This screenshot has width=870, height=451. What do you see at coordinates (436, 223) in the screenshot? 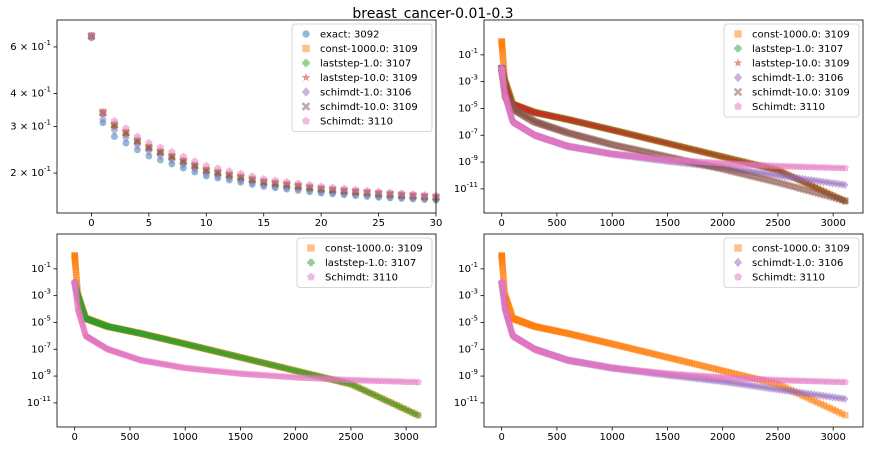
I see `x-tick-label: 30` at bounding box center [436, 223].